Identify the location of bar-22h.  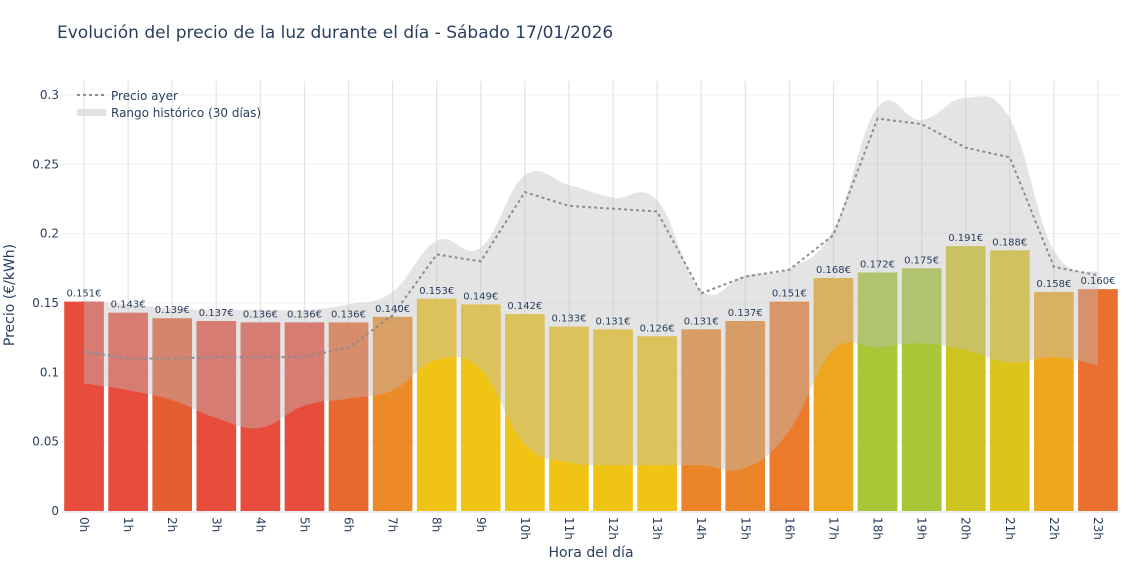
(1054, 401).